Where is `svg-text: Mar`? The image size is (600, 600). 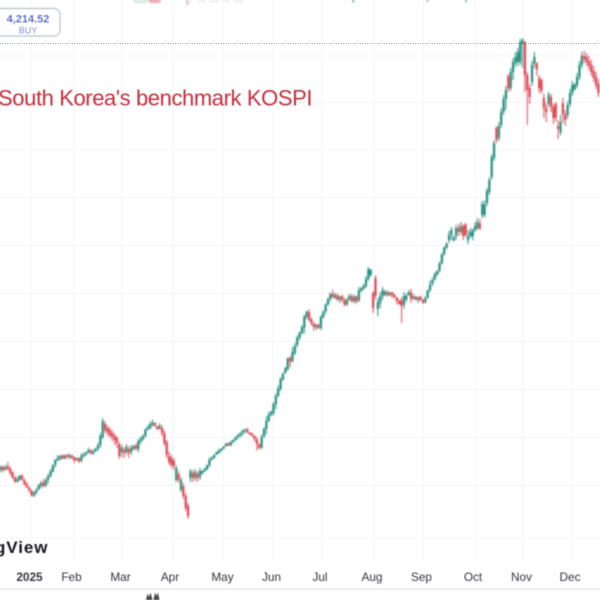
svg-text: Mar is located at coordinates (120, 577).